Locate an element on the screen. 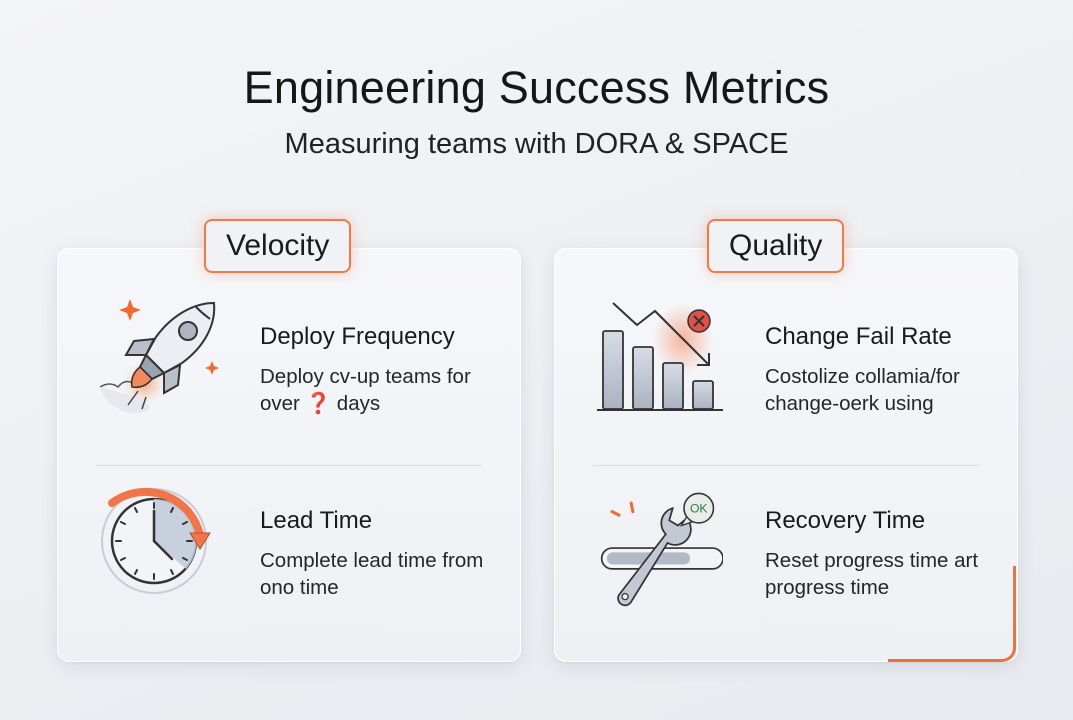  stopwatch-icon is located at coordinates (156, 540).